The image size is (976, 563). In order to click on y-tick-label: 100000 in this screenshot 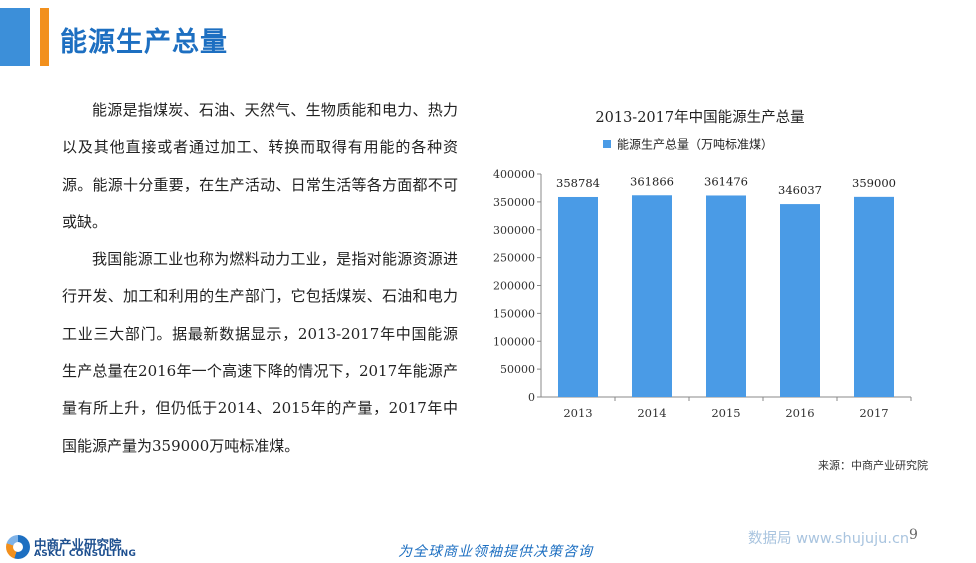, I will do `click(514, 341)`.